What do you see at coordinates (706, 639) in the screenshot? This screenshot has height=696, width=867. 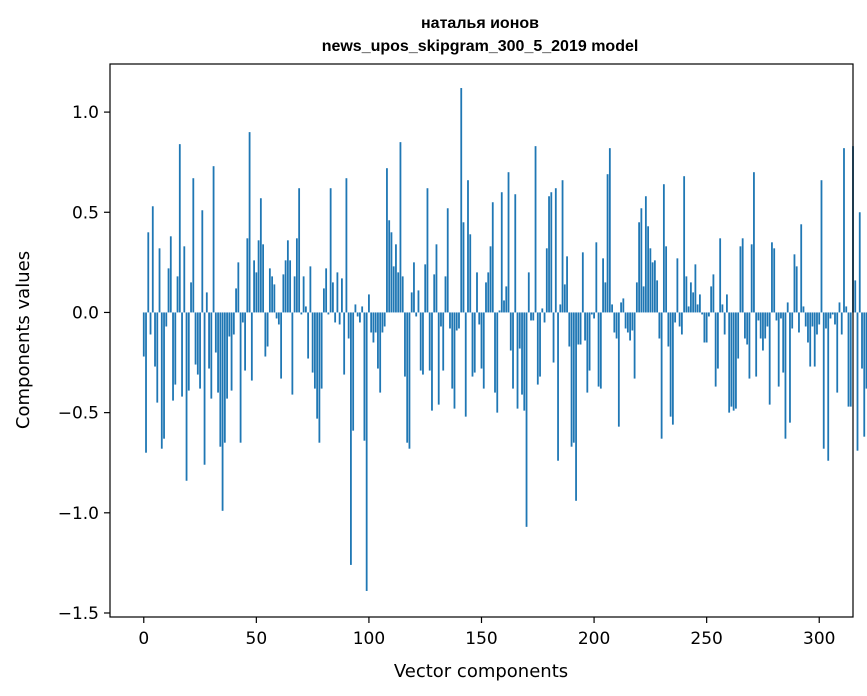 I see `x-tick-label: 250` at bounding box center [706, 639].